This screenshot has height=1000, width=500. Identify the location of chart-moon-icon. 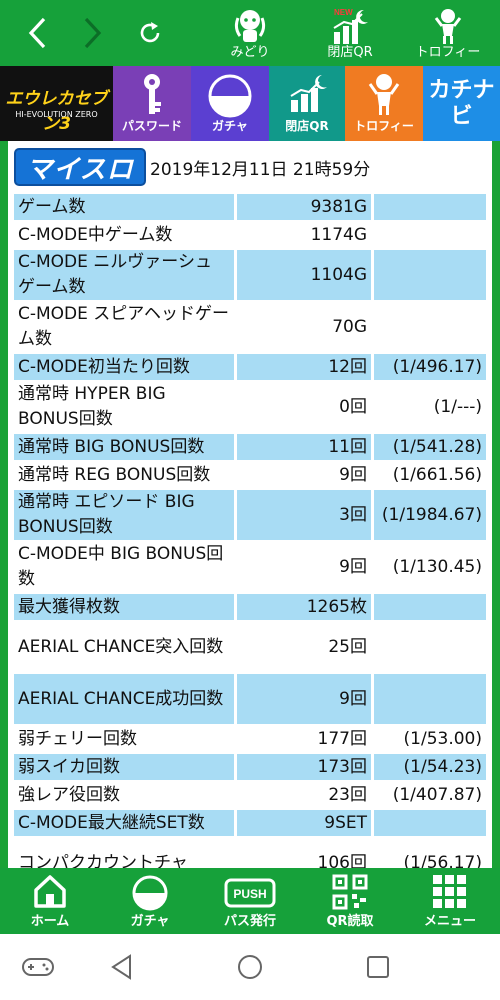
(308, 93).